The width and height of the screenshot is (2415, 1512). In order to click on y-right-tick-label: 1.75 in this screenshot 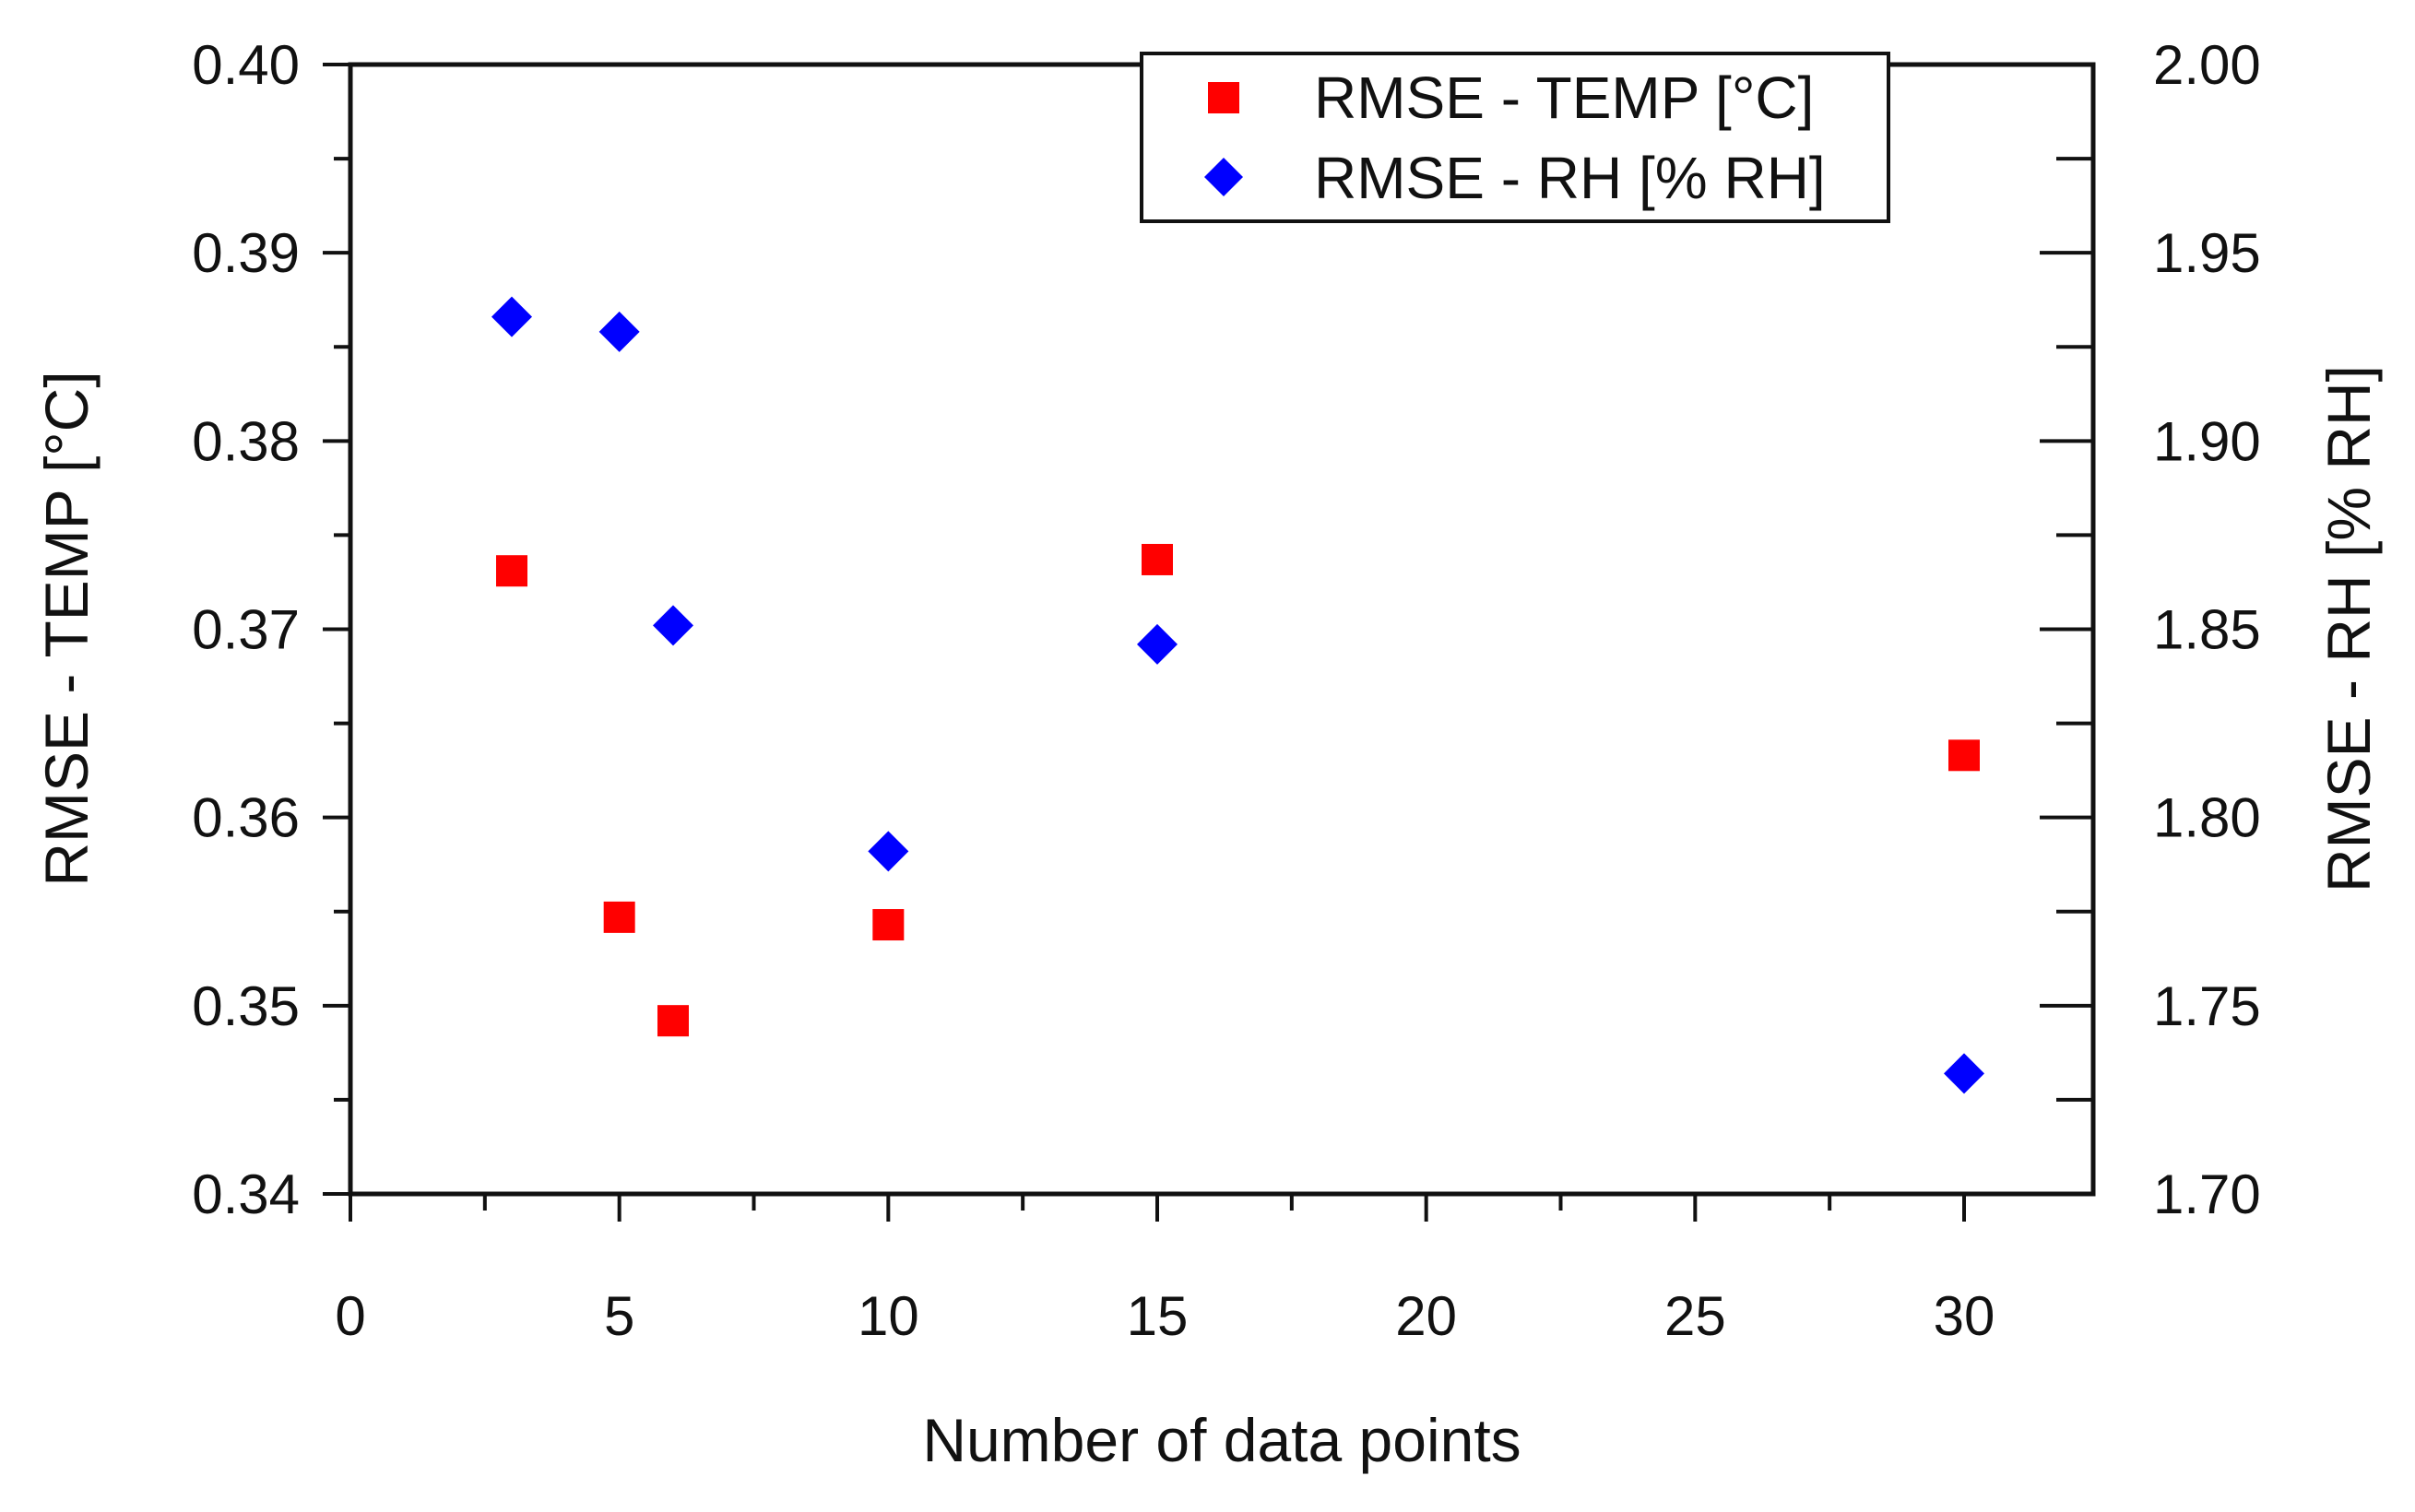, I will do `click(2207, 1006)`.